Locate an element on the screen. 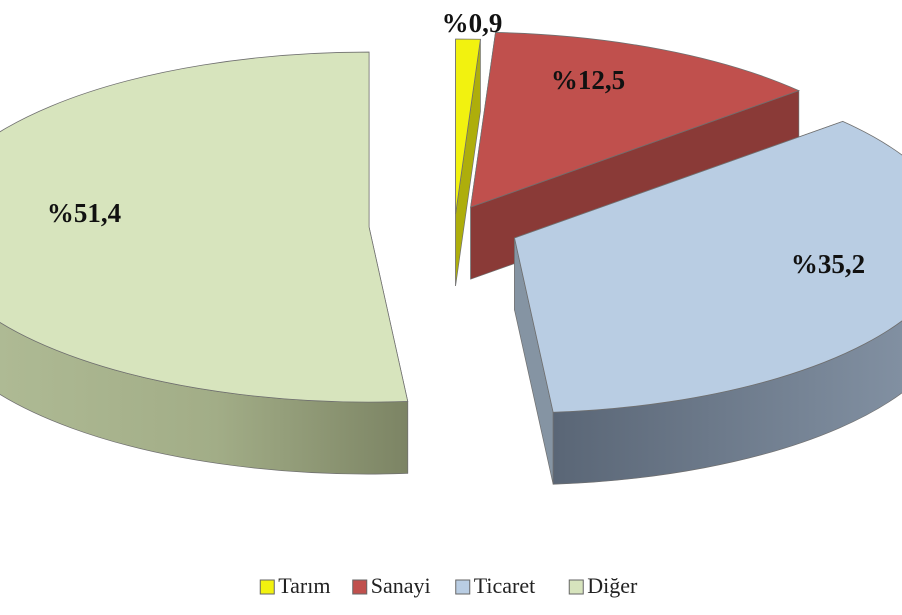 The width and height of the screenshot is (902, 615). legend-item-tarim: Tarım is located at coordinates (294, 585).